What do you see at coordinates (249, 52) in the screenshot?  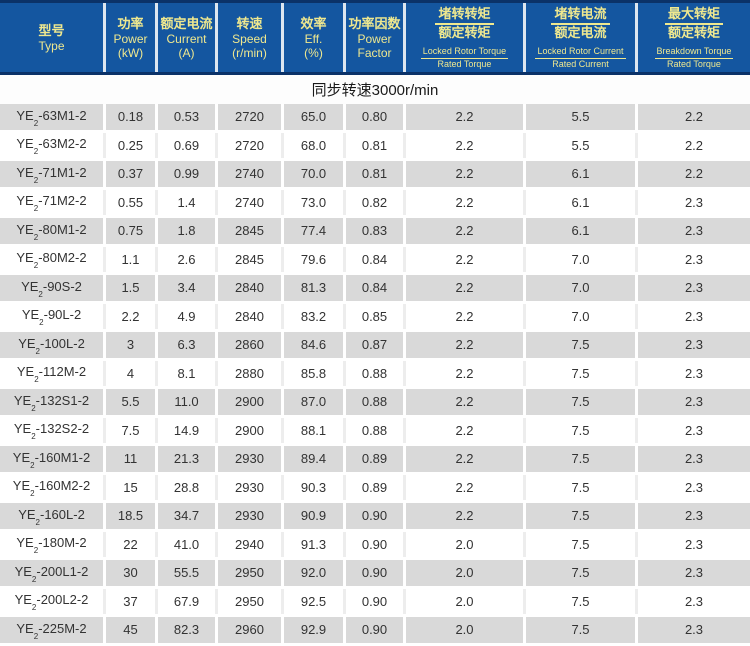 I see `header-speed-unit: (r/min)` at bounding box center [249, 52].